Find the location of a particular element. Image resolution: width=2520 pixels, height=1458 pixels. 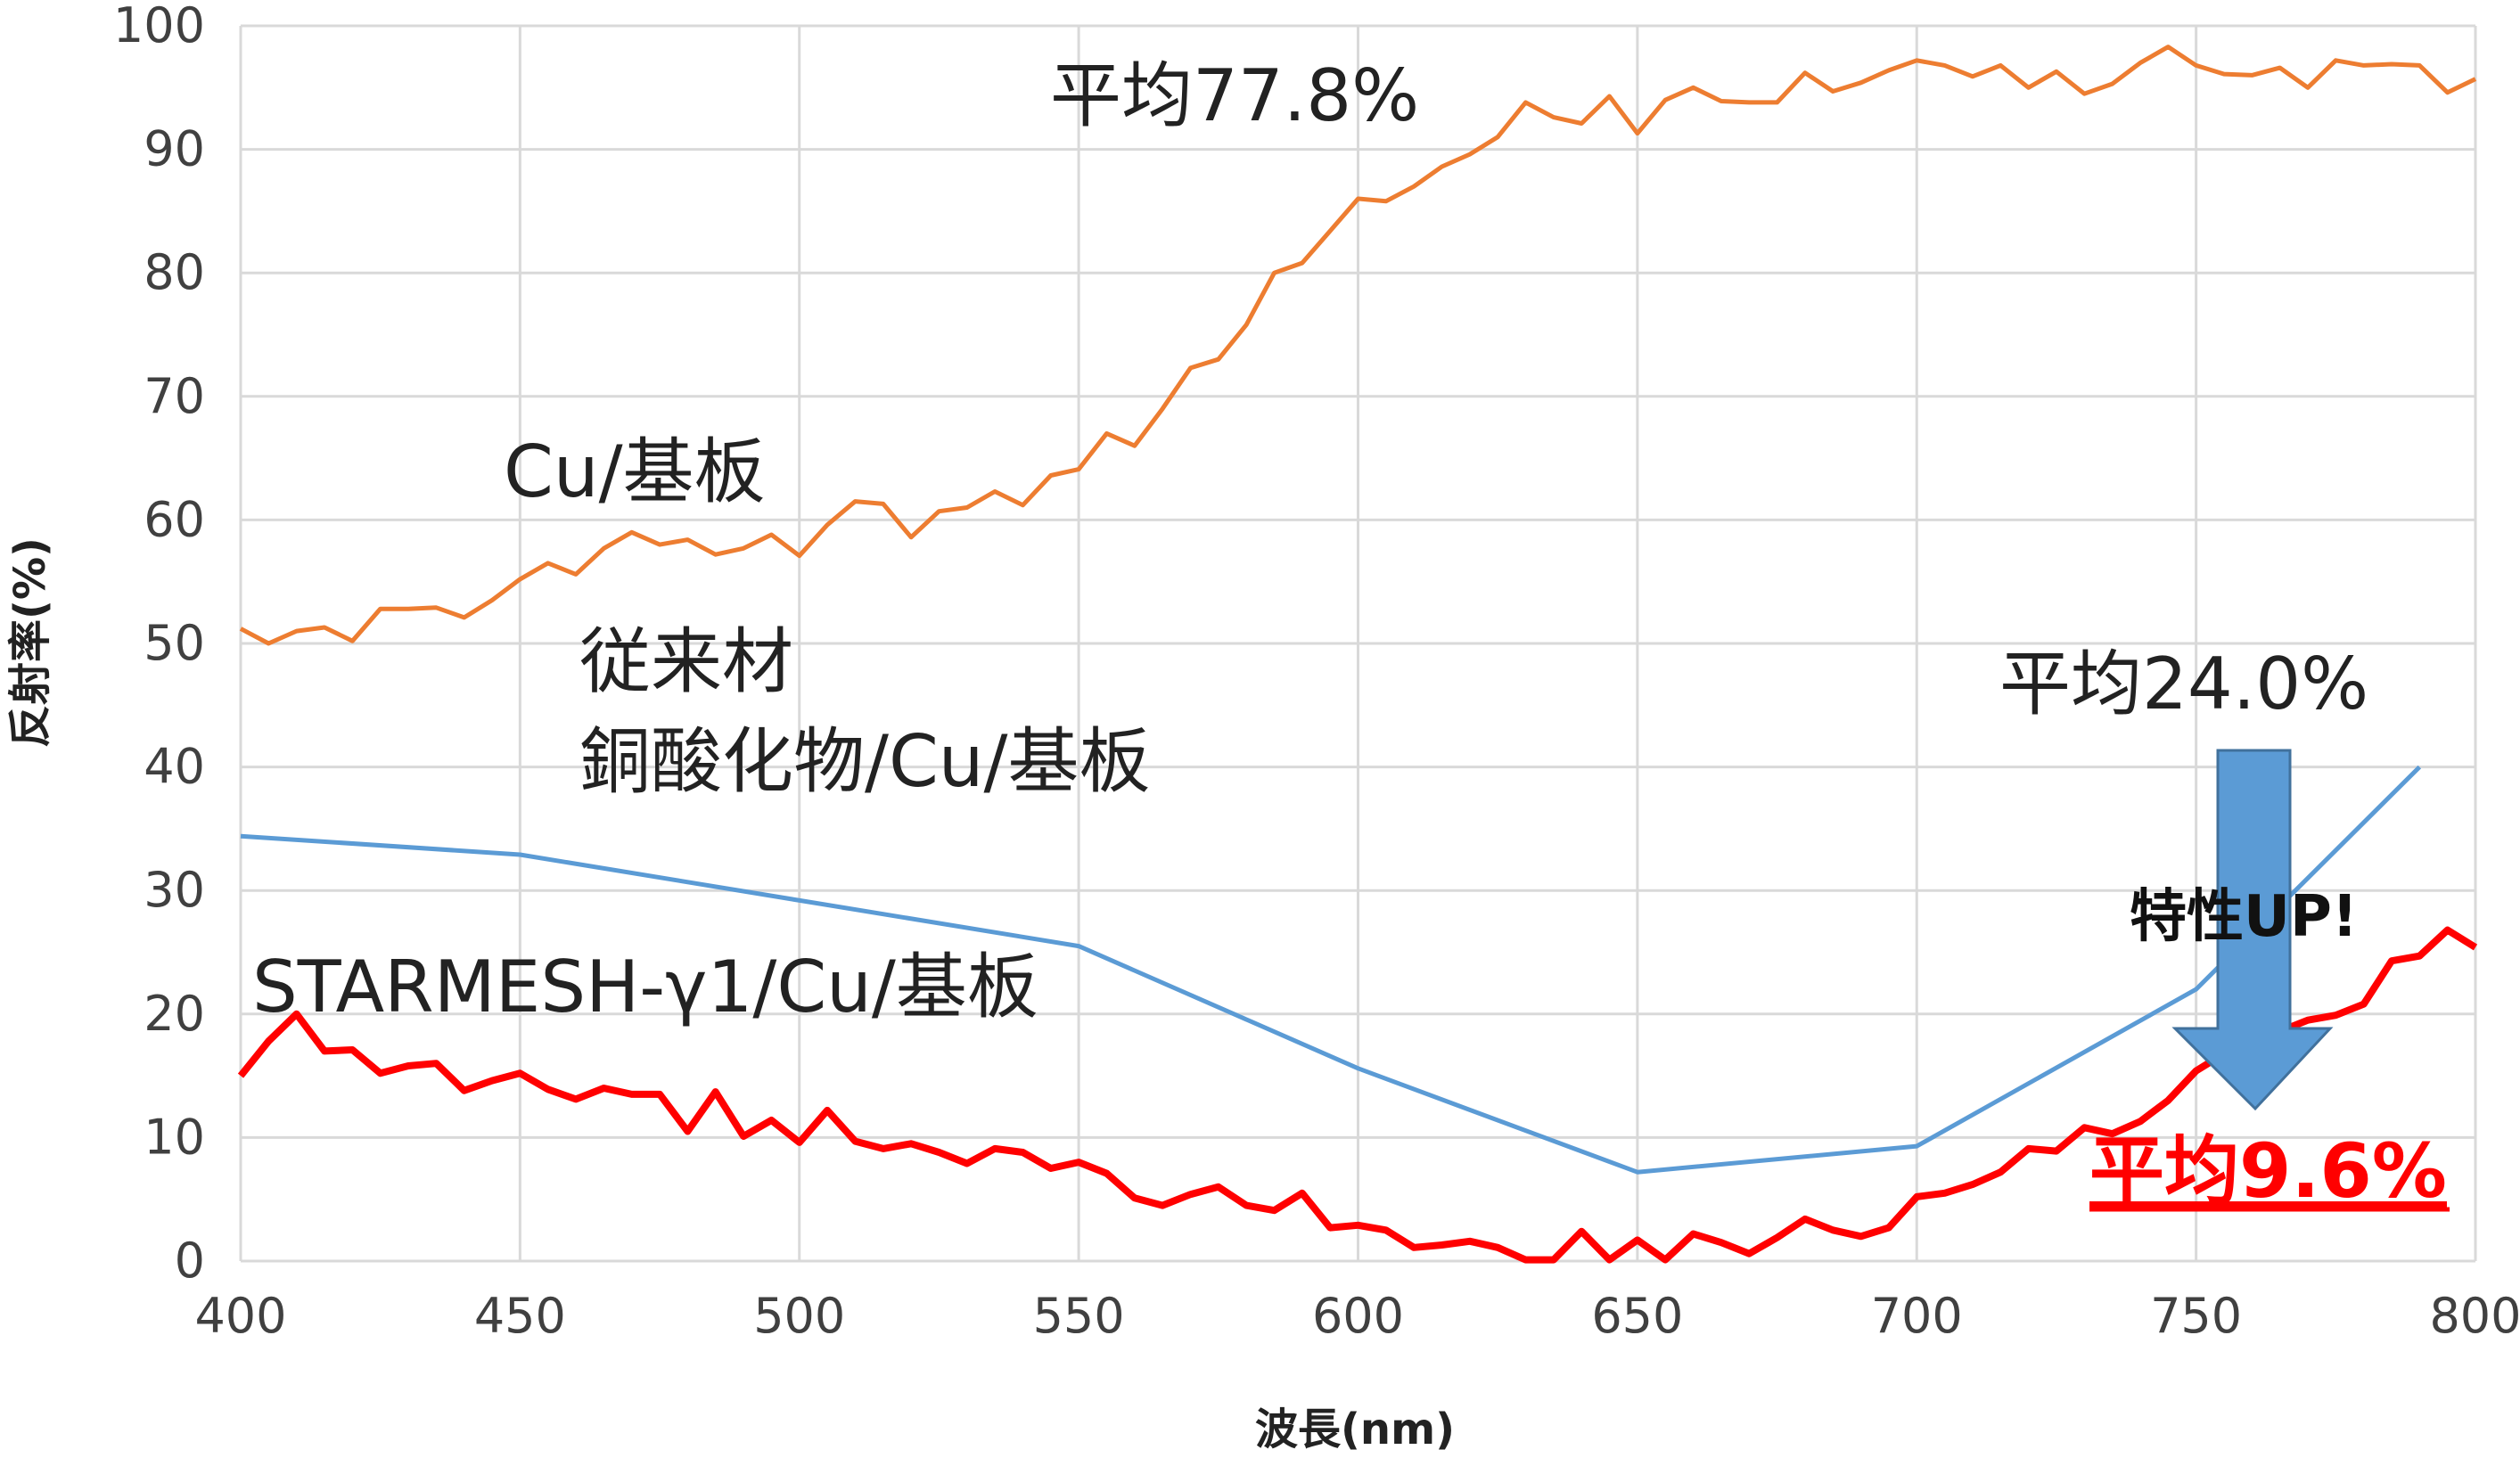

y-tick-label: 30 is located at coordinates (174, 890).